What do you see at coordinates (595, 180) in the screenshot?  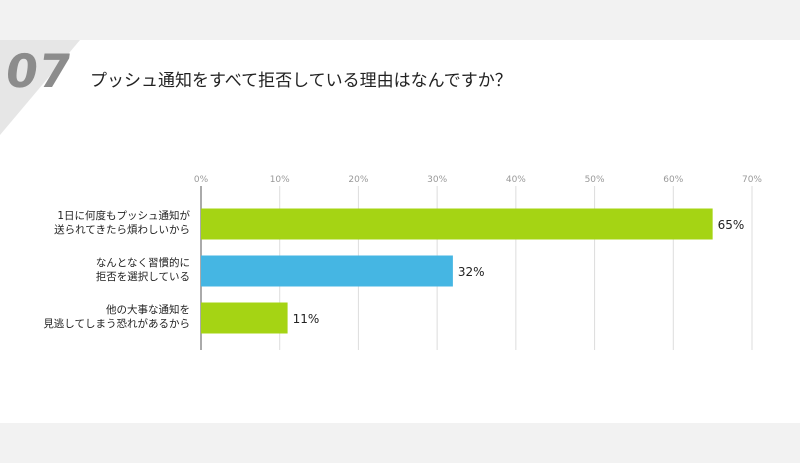 I see `x-tick-label: 50%` at bounding box center [595, 180].